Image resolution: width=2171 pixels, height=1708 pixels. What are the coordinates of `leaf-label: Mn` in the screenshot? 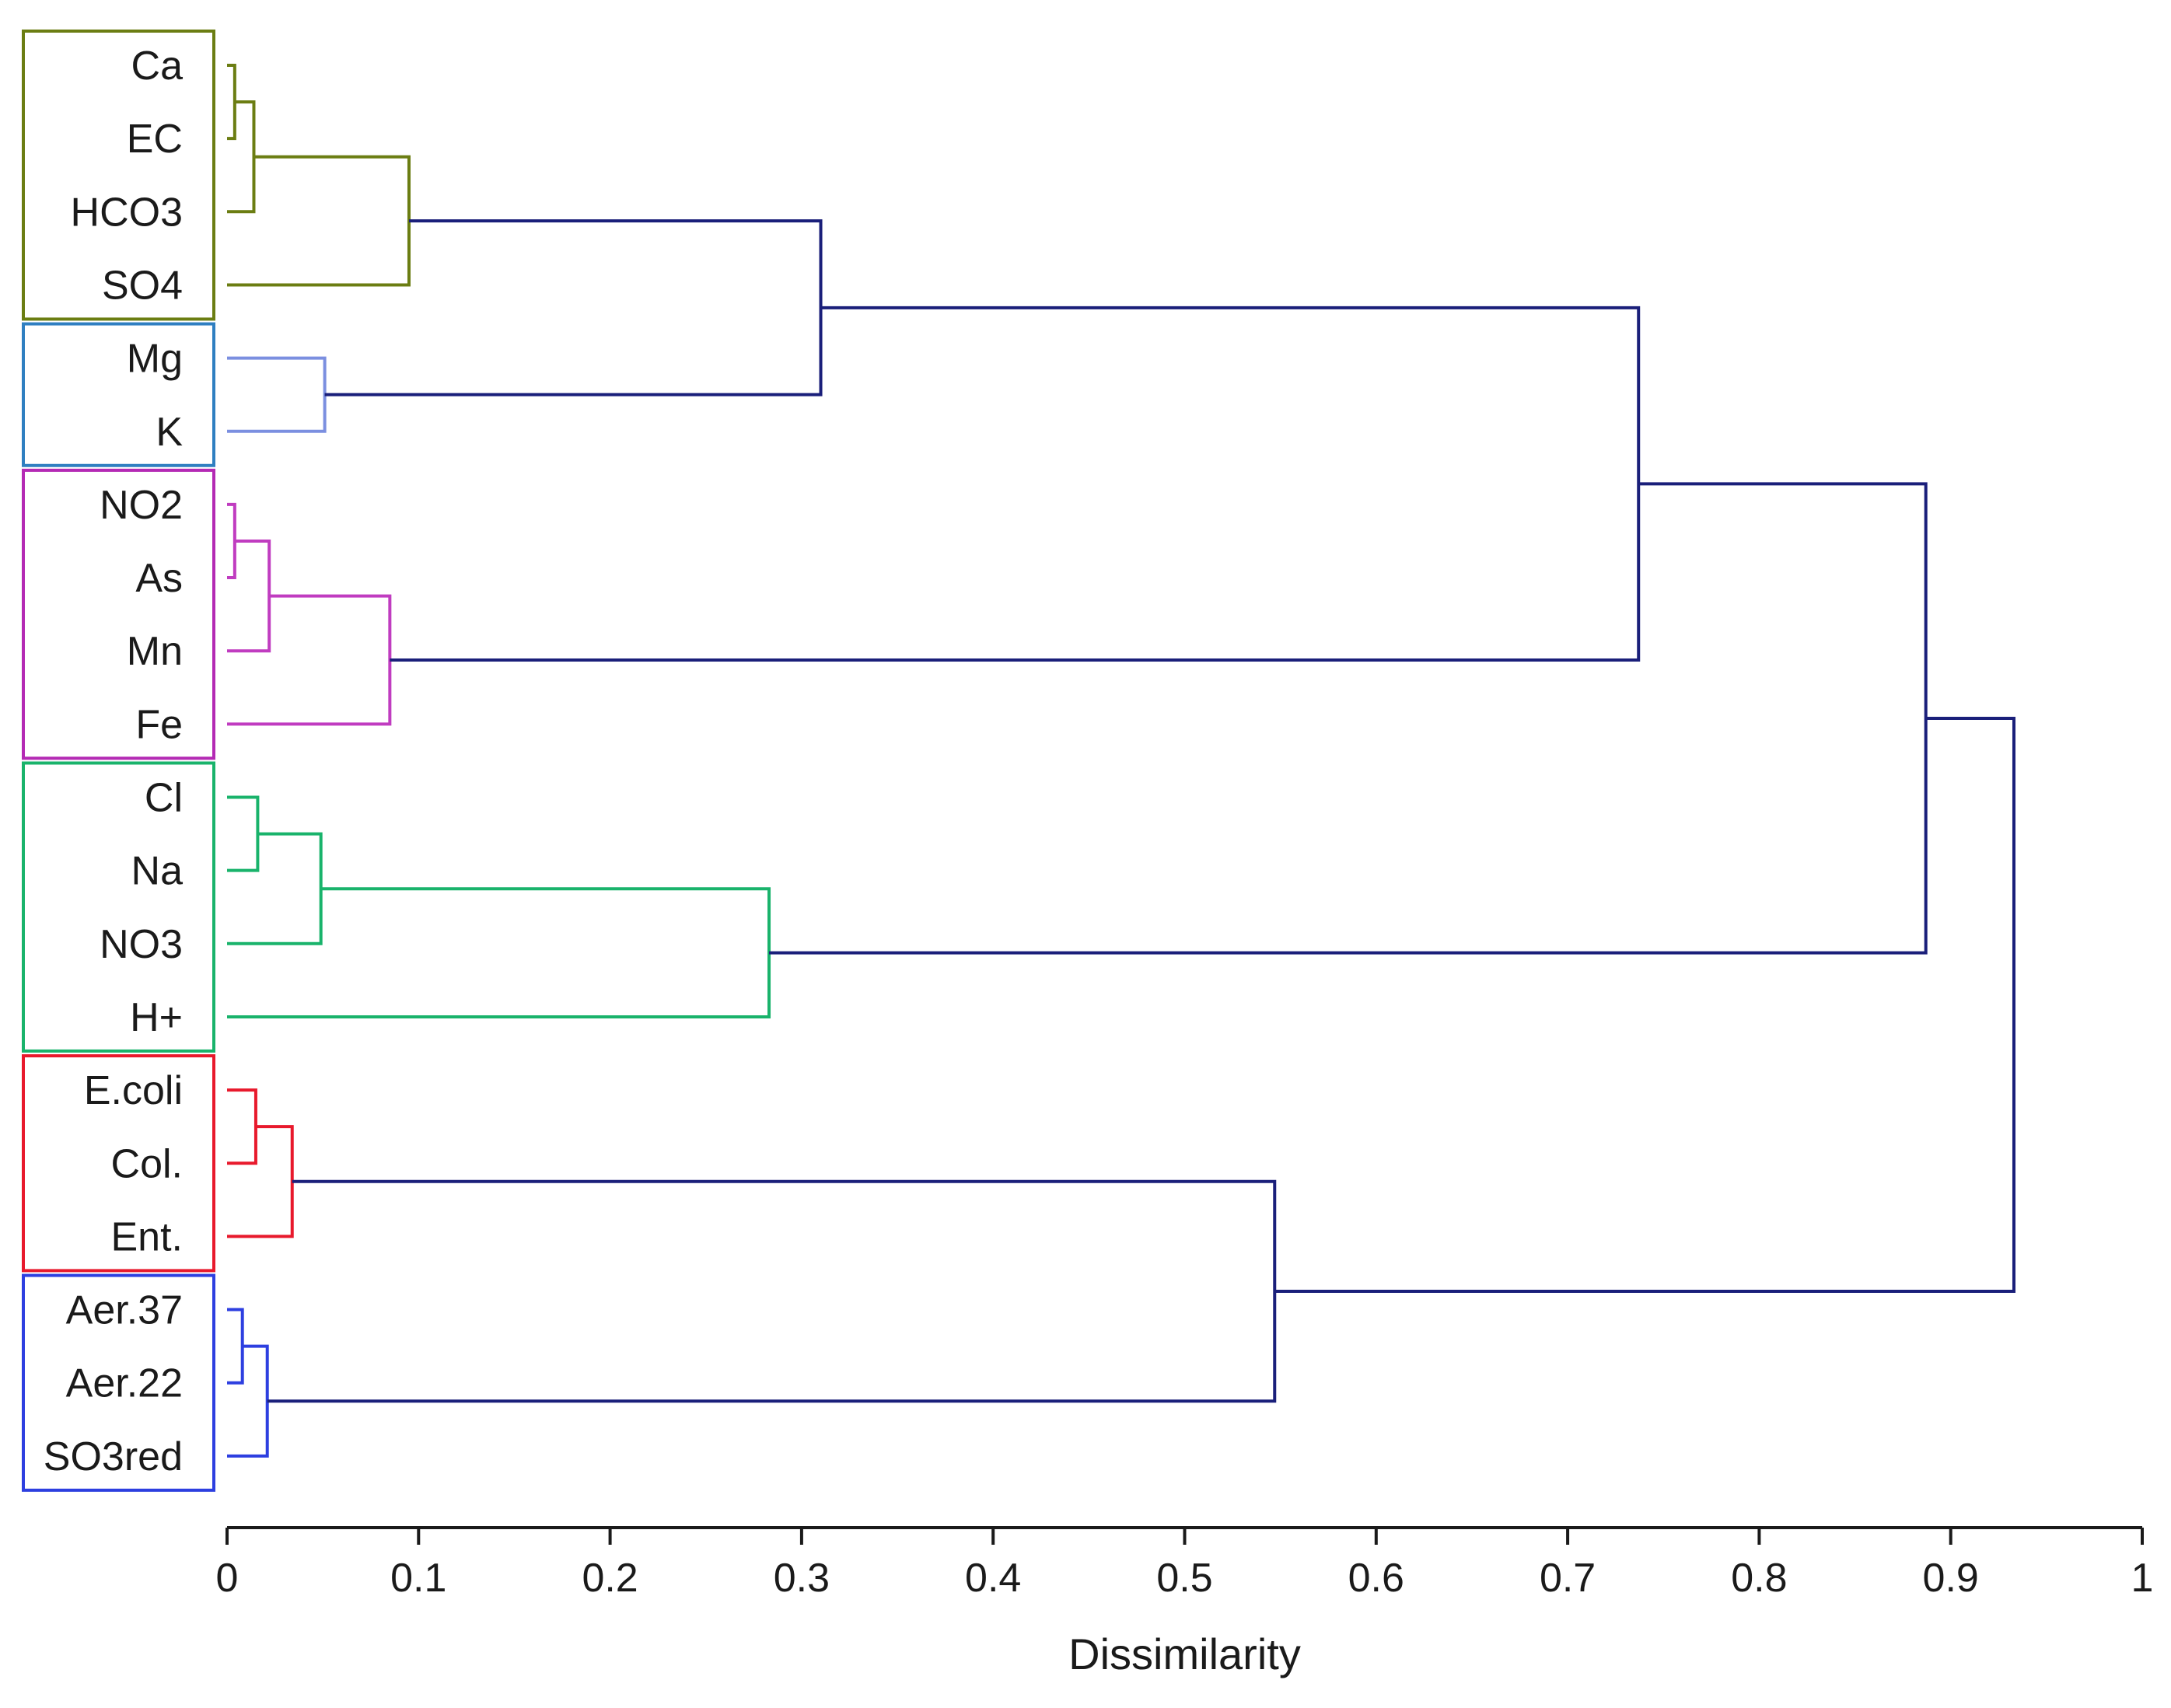 It's located at (155, 651).